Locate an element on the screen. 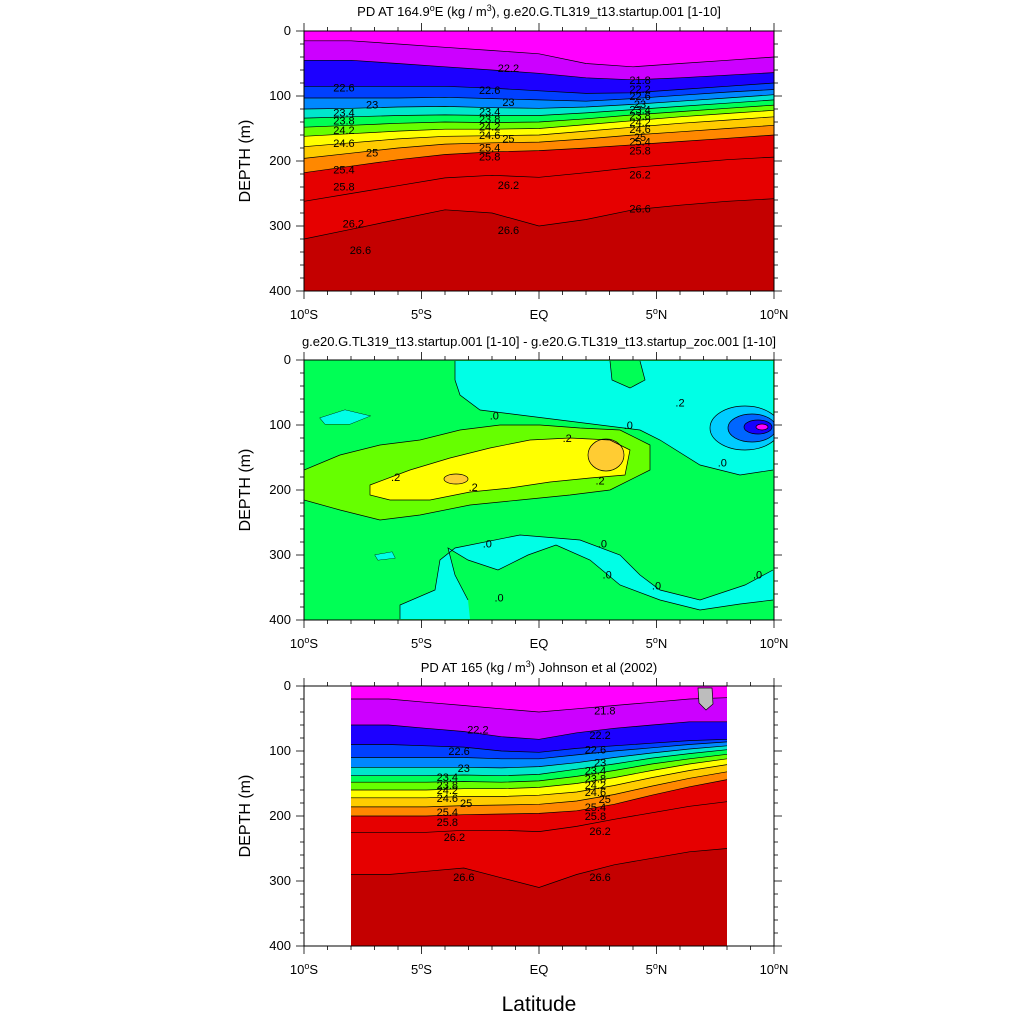 Image resolution: width=1024 pixels, height=1024 pixels. zero-patch-fill is located at coordinates (627, 374).